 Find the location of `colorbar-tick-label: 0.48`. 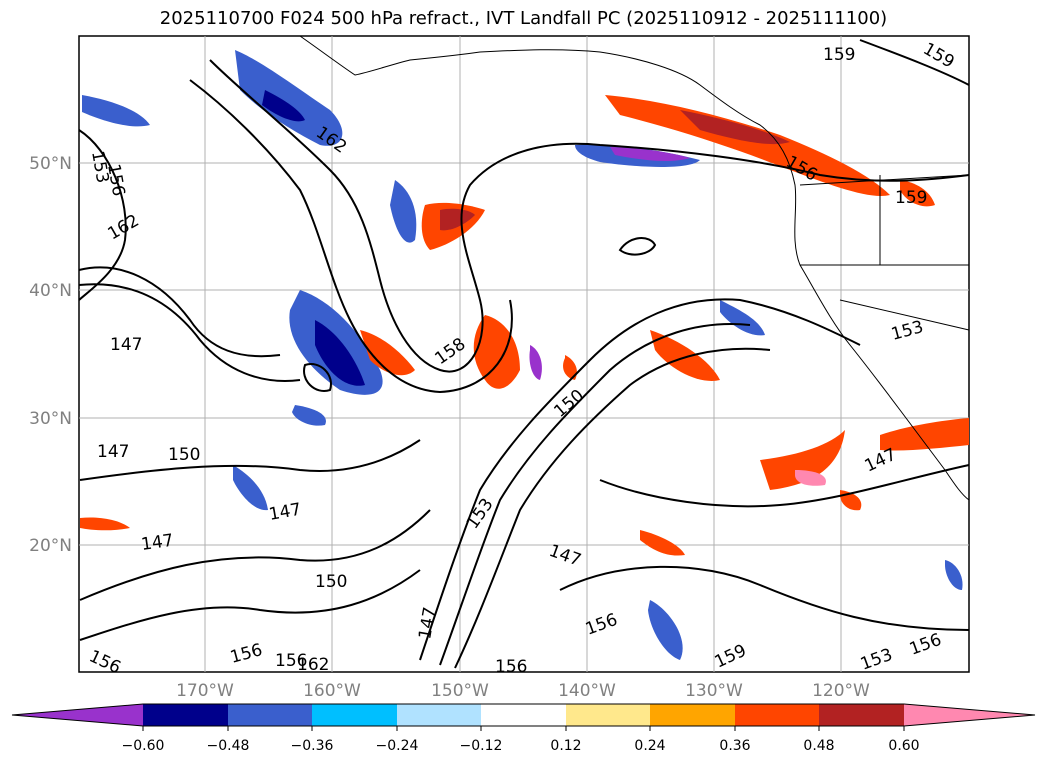

colorbar-tick-label: 0.48 is located at coordinates (818, 746).